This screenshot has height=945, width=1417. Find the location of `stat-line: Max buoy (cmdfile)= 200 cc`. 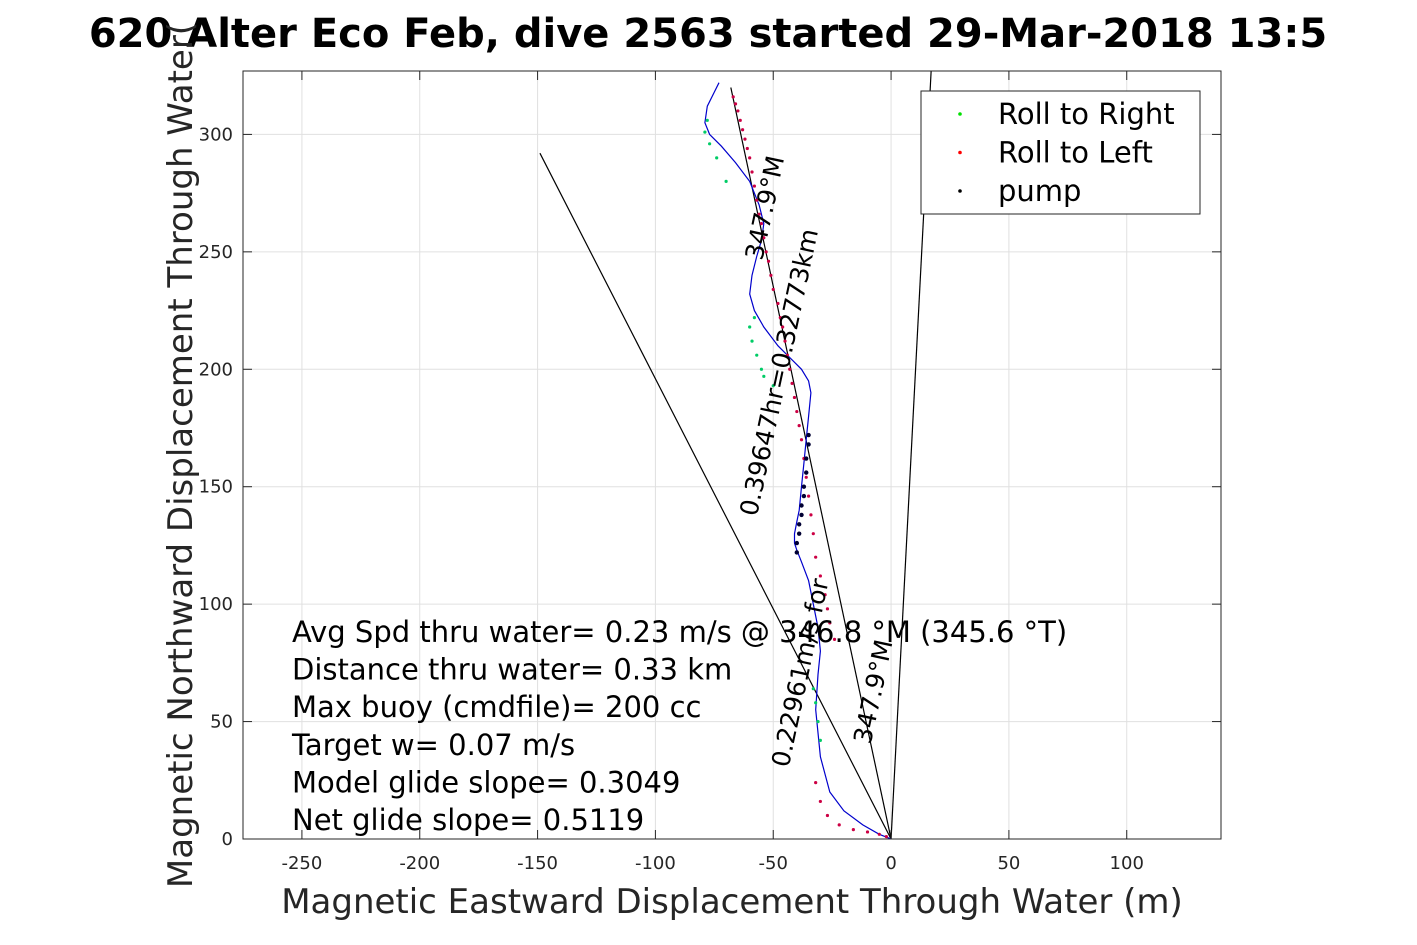

stat-line: Max buoy (cmdfile)= 200 cc is located at coordinates (496, 707).